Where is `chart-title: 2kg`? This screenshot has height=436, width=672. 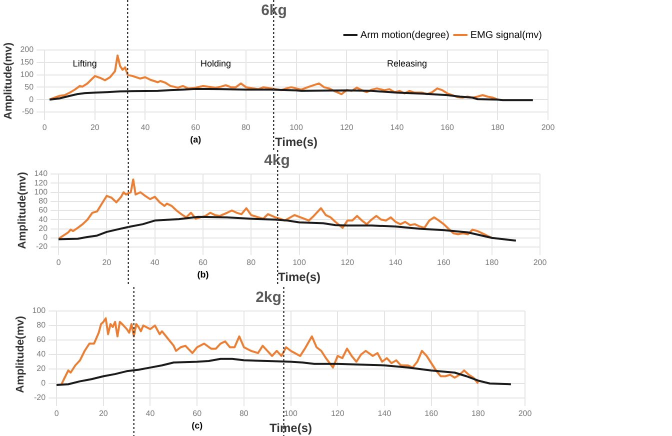
chart-title: 2kg is located at coordinates (269, 297).